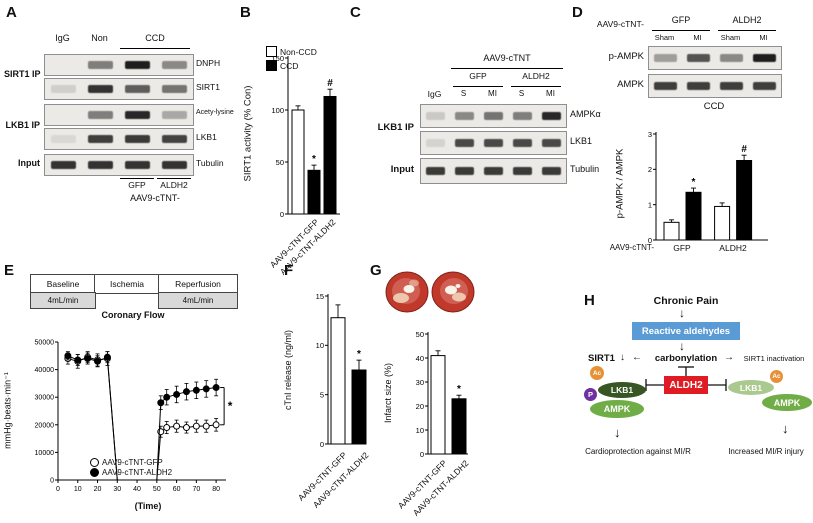 The image size is (813, 523). I want to click on y-axis-label-infarct: Infarct size (%), so click(388, 393).